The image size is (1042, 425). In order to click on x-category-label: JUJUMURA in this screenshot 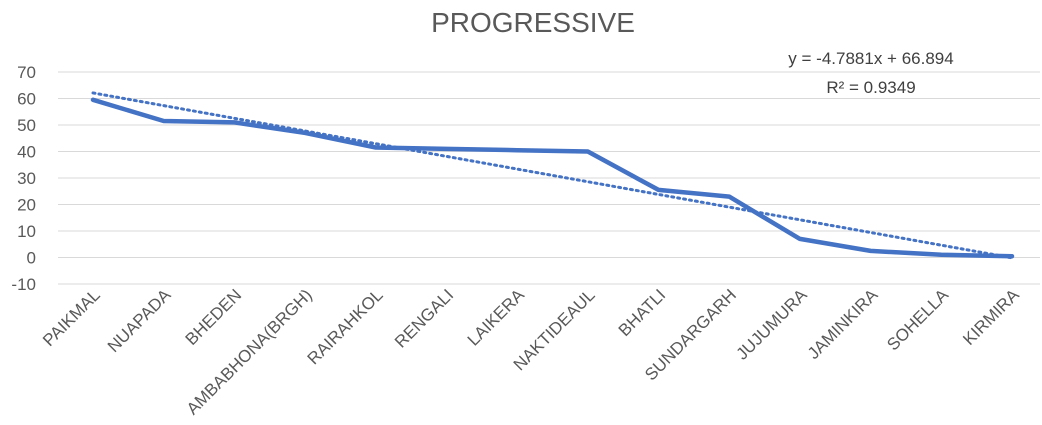, I will do `click(772, 324)`.